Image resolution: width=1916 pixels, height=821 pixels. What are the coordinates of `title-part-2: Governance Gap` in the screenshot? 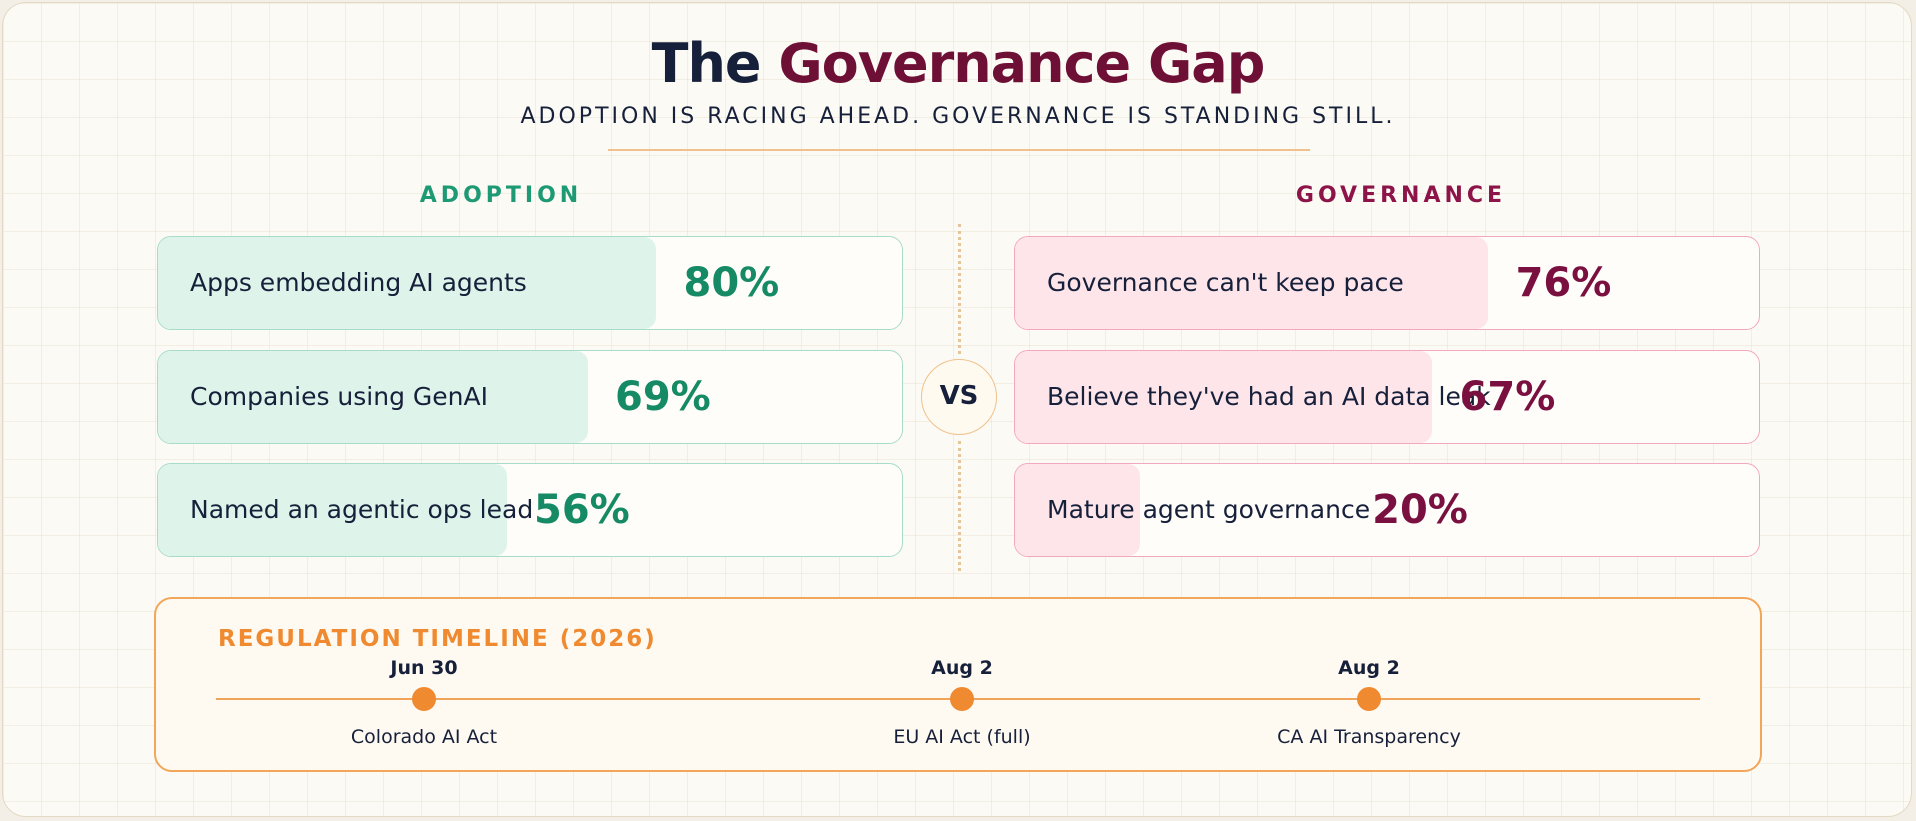 It's located at (1021, 63).